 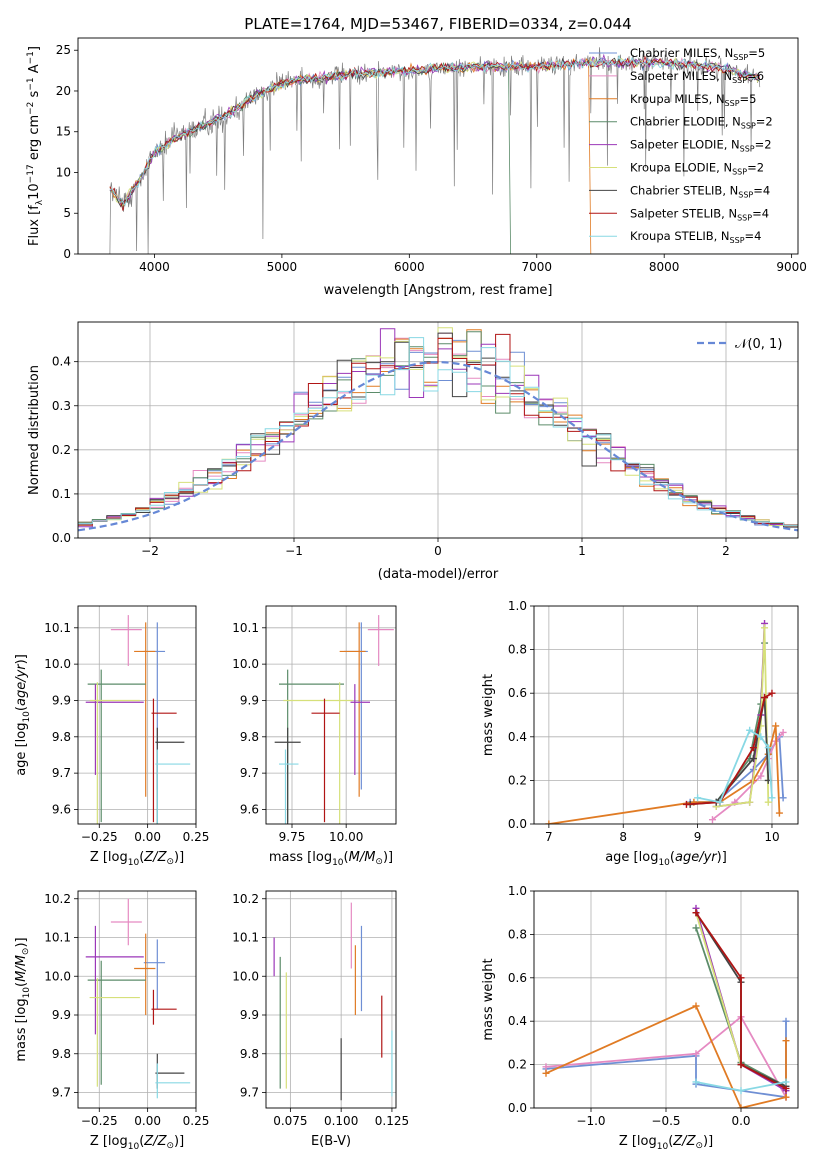 What do you see at coordinates (67, 254) in the screenshot?
I see `y-tick-label: 0` at bounding box center [67, 254].